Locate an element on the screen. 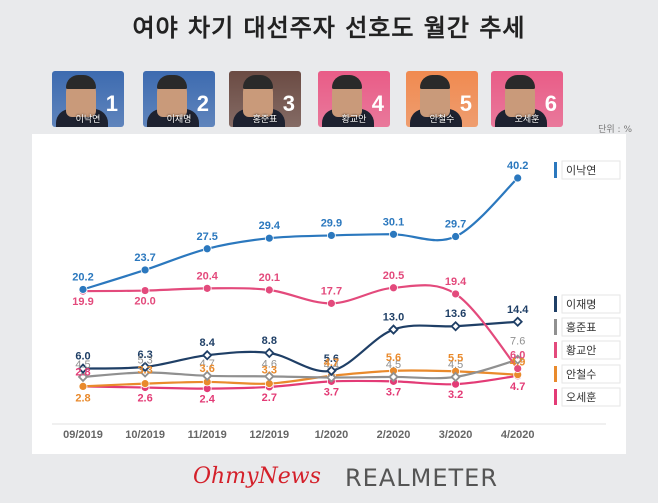 Image resolution: width=658 pixels, height=503 pixels. candidate-name: 이낙연 is located at coordinates (88, 120).